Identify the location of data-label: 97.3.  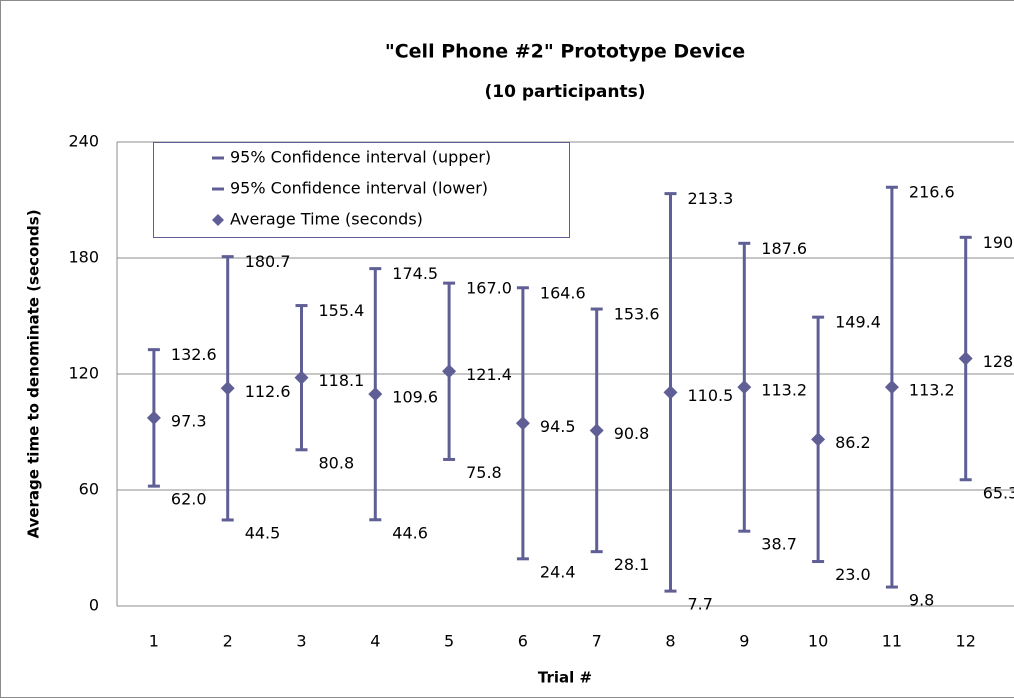
(189, 420).